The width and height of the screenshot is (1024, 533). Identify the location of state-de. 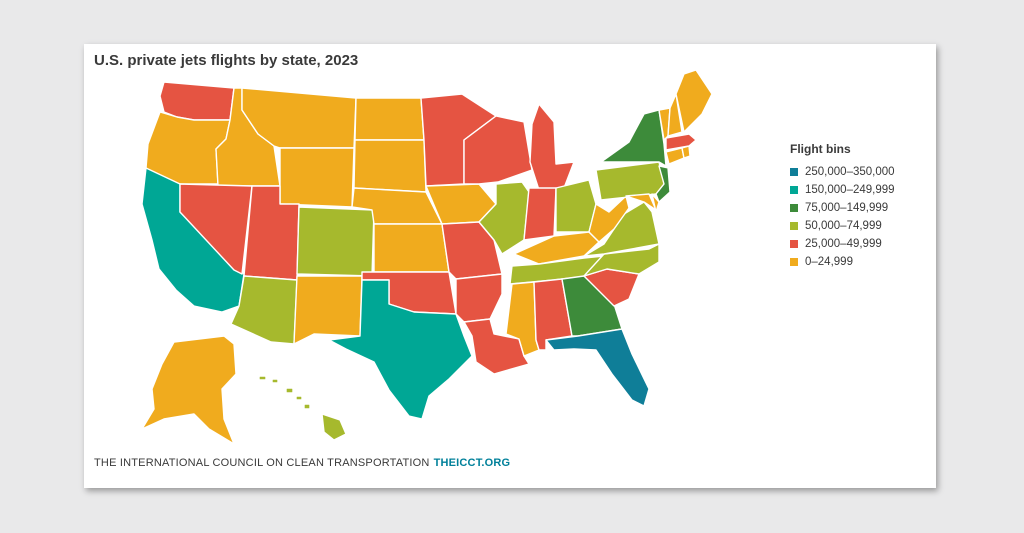
(655, 203).